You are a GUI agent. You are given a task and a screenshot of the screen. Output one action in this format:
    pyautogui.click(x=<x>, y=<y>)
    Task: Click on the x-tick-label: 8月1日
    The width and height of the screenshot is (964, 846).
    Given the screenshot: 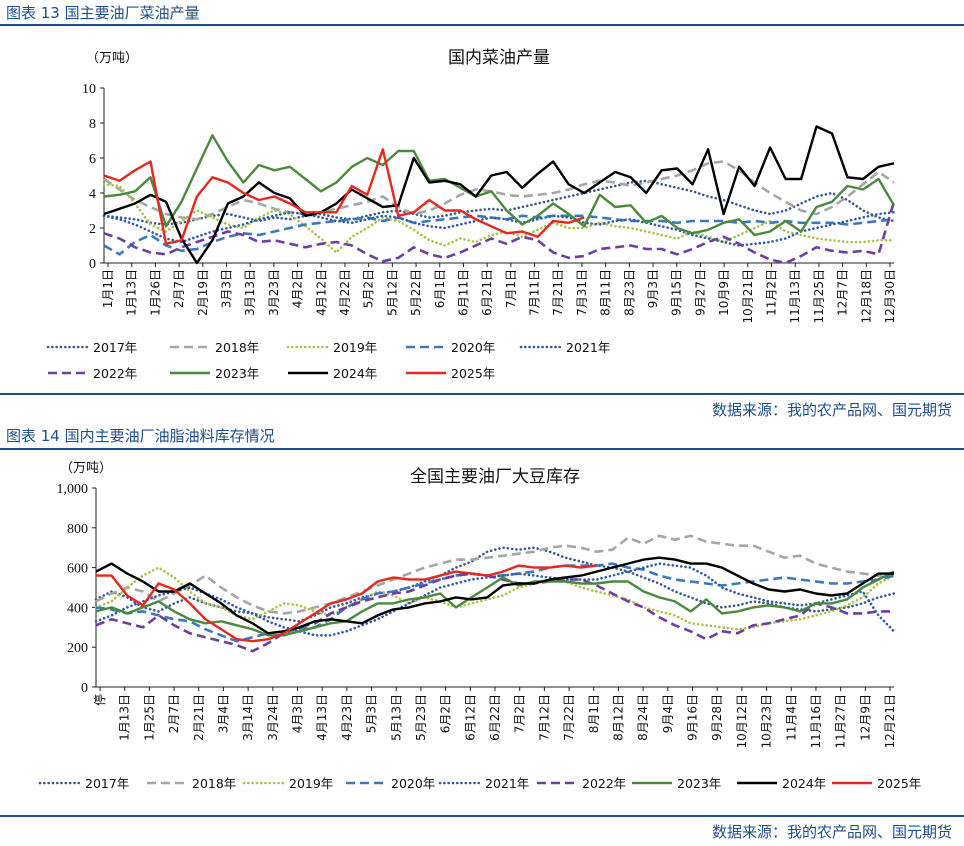 What is the action you would take?
    pyautogui.click(x=594, y=713)
    